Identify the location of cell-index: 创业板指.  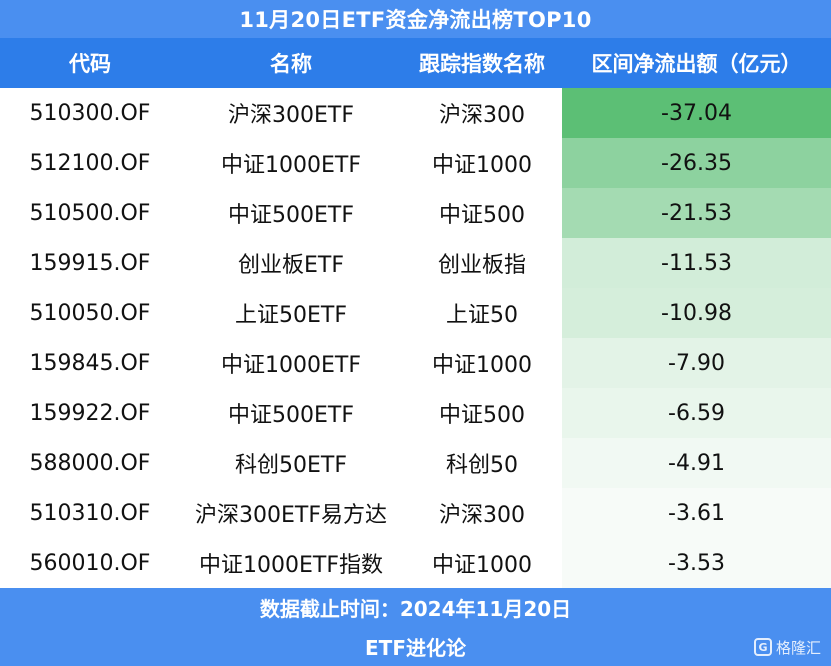
(481, 265).